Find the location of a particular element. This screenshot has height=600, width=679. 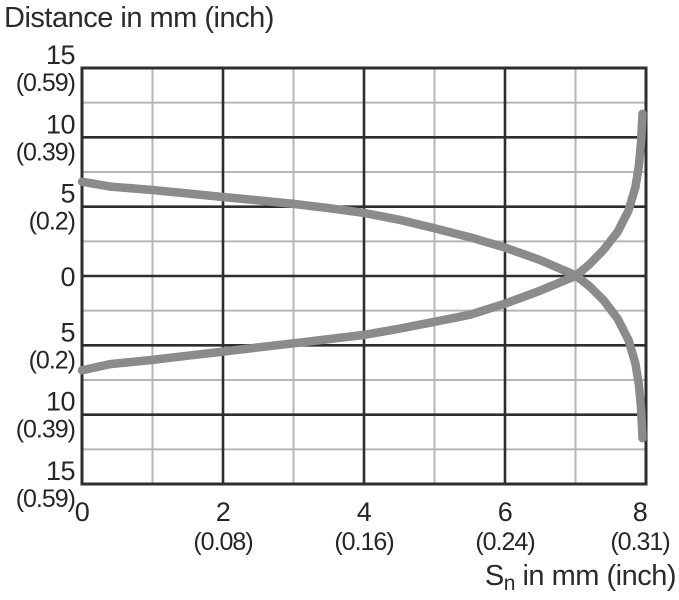

x-axis-title-rest: in mm (inch) is located at coordinates (595, 576).